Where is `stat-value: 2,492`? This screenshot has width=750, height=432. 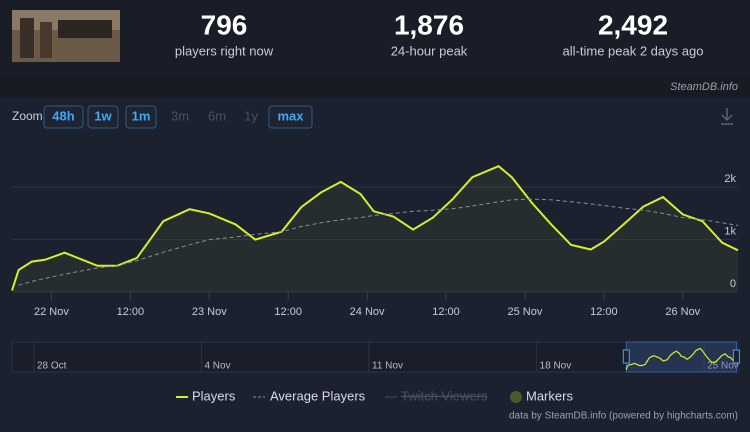
stat-value: 2,492 is located at coordinates (633, 24).